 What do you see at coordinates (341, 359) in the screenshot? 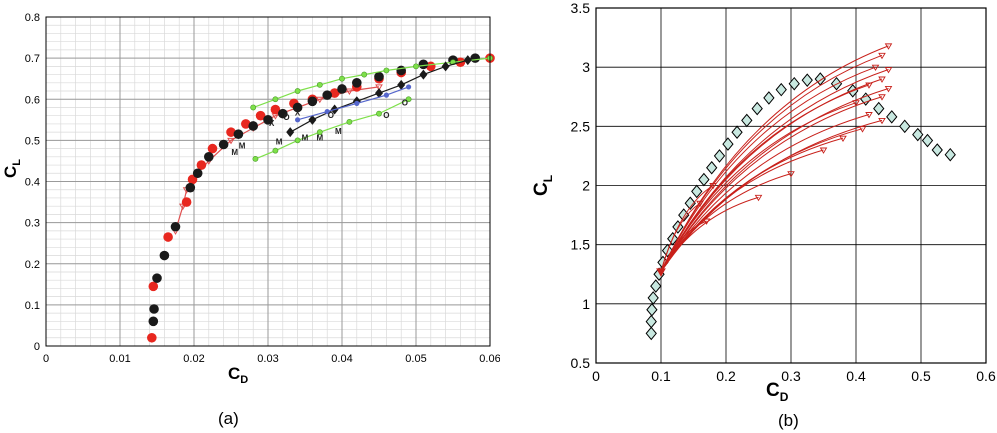
I see `chart-a-xtick-label: 0.04` at bounding box center [341, 359].